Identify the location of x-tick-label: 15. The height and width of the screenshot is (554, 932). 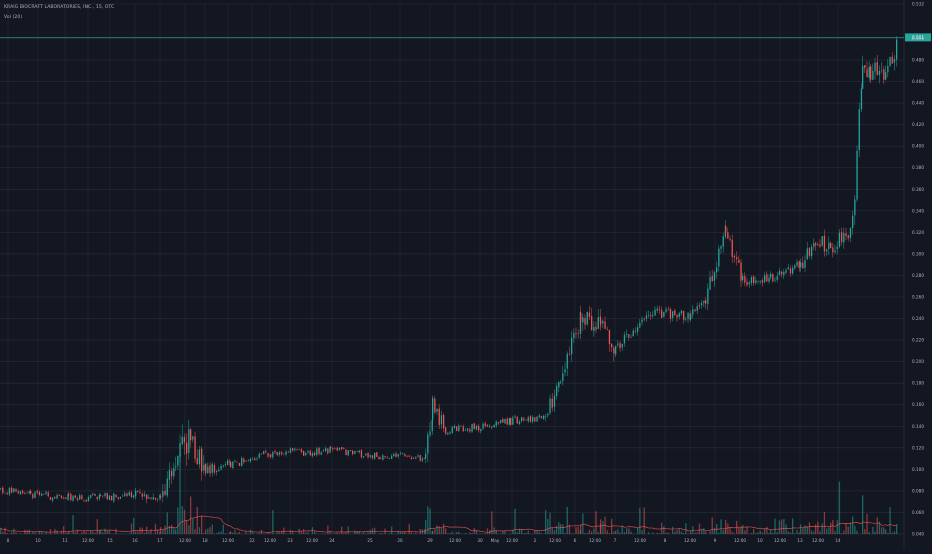
(110, 540).